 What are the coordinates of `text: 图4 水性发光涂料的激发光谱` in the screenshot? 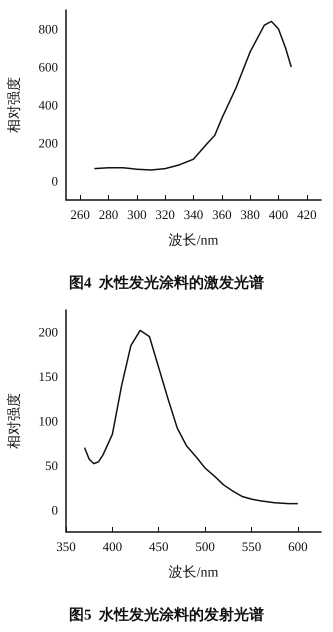 It's located at (166, 283).